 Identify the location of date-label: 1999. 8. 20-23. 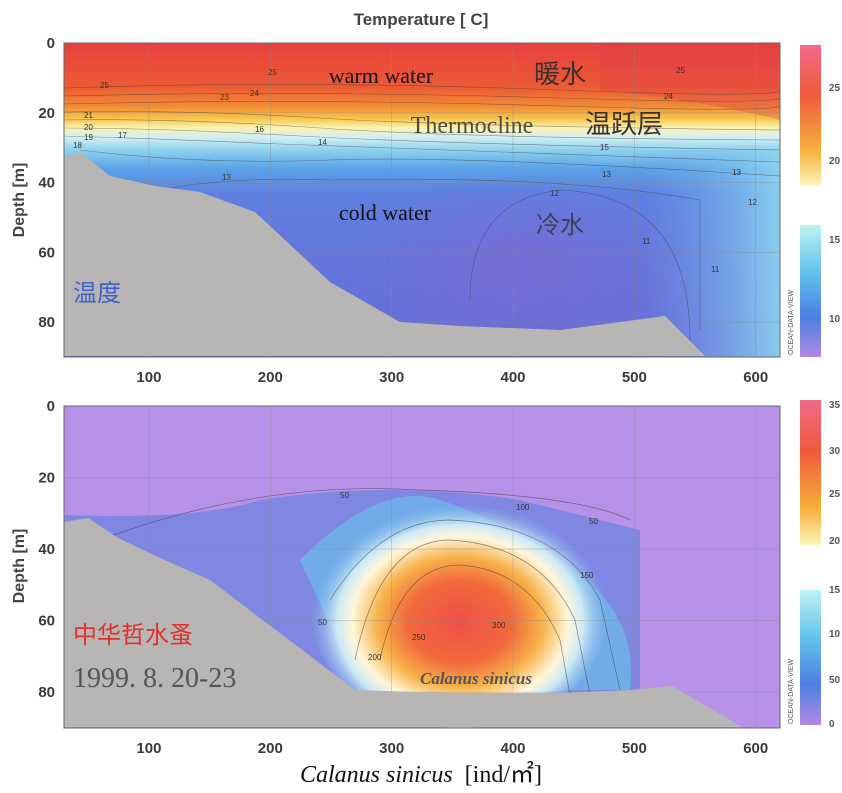
(154, 678).